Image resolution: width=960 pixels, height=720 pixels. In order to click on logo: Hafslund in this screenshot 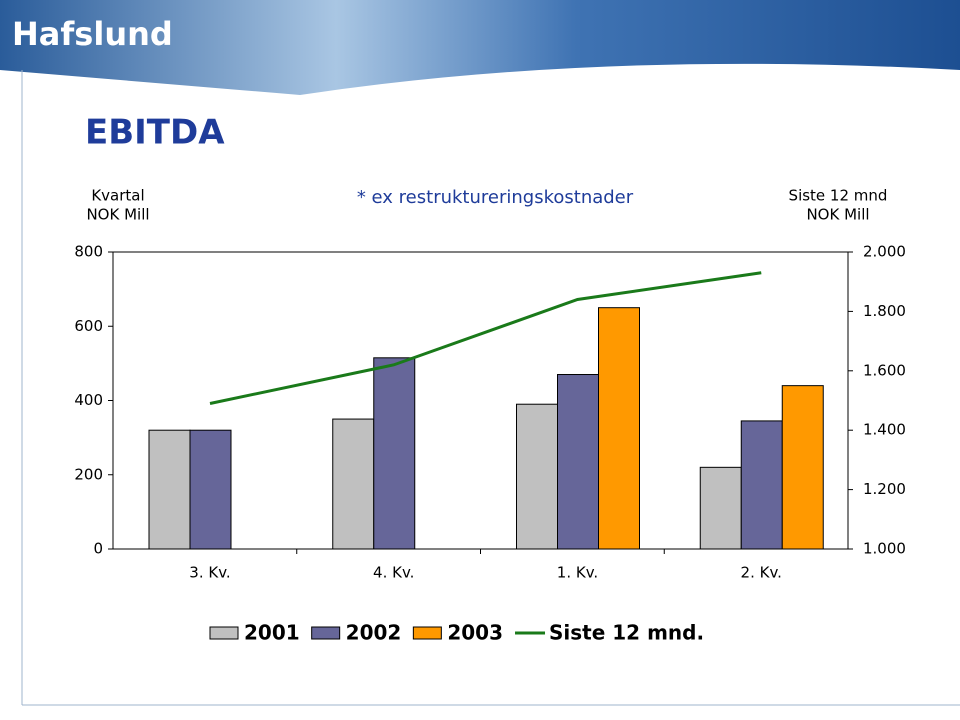, I will do `click(92, 34)`.